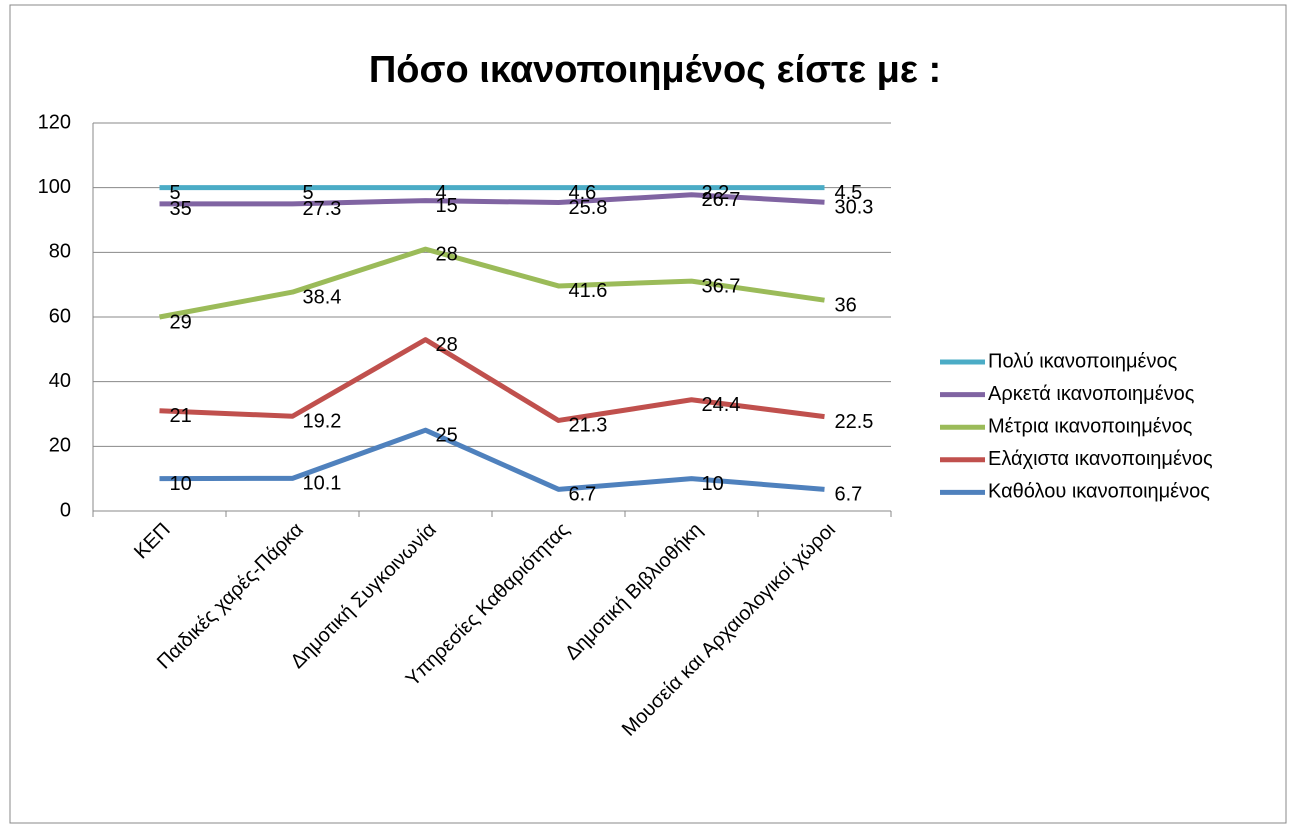 Image resolution: width=1289 pixels, height=830 pixels. I want to click on y-tick-label: 120, so click(54, 122).